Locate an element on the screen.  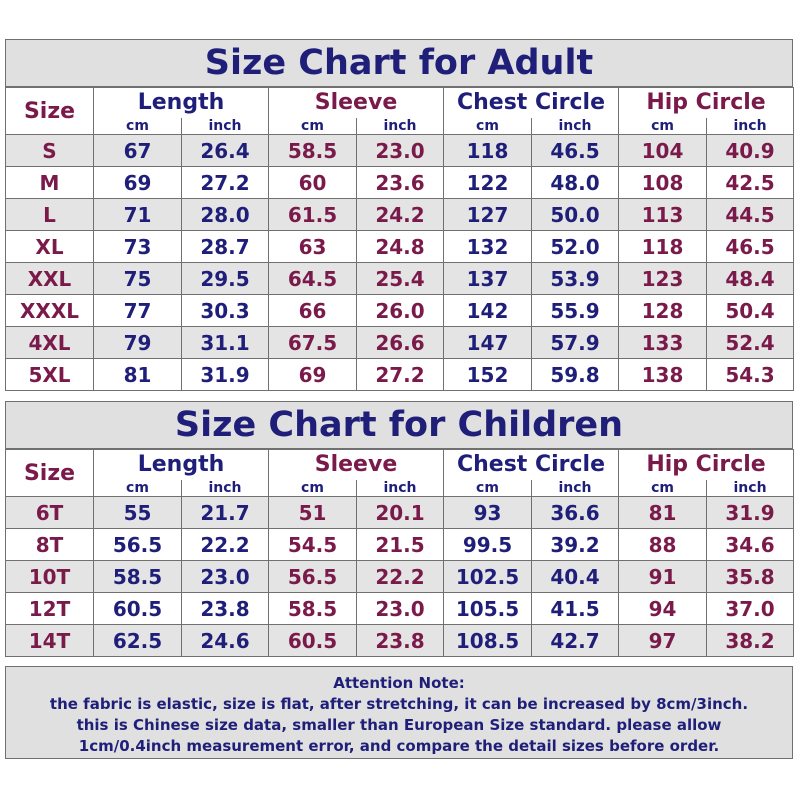
measurement-cell: 28.0 is located at coordinates (225, 214).